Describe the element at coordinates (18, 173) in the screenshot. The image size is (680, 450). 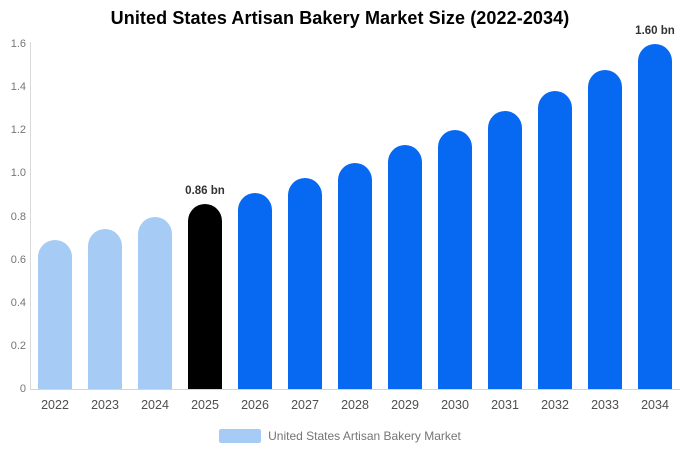
I see `y-tick-label: 1.0` at that location.